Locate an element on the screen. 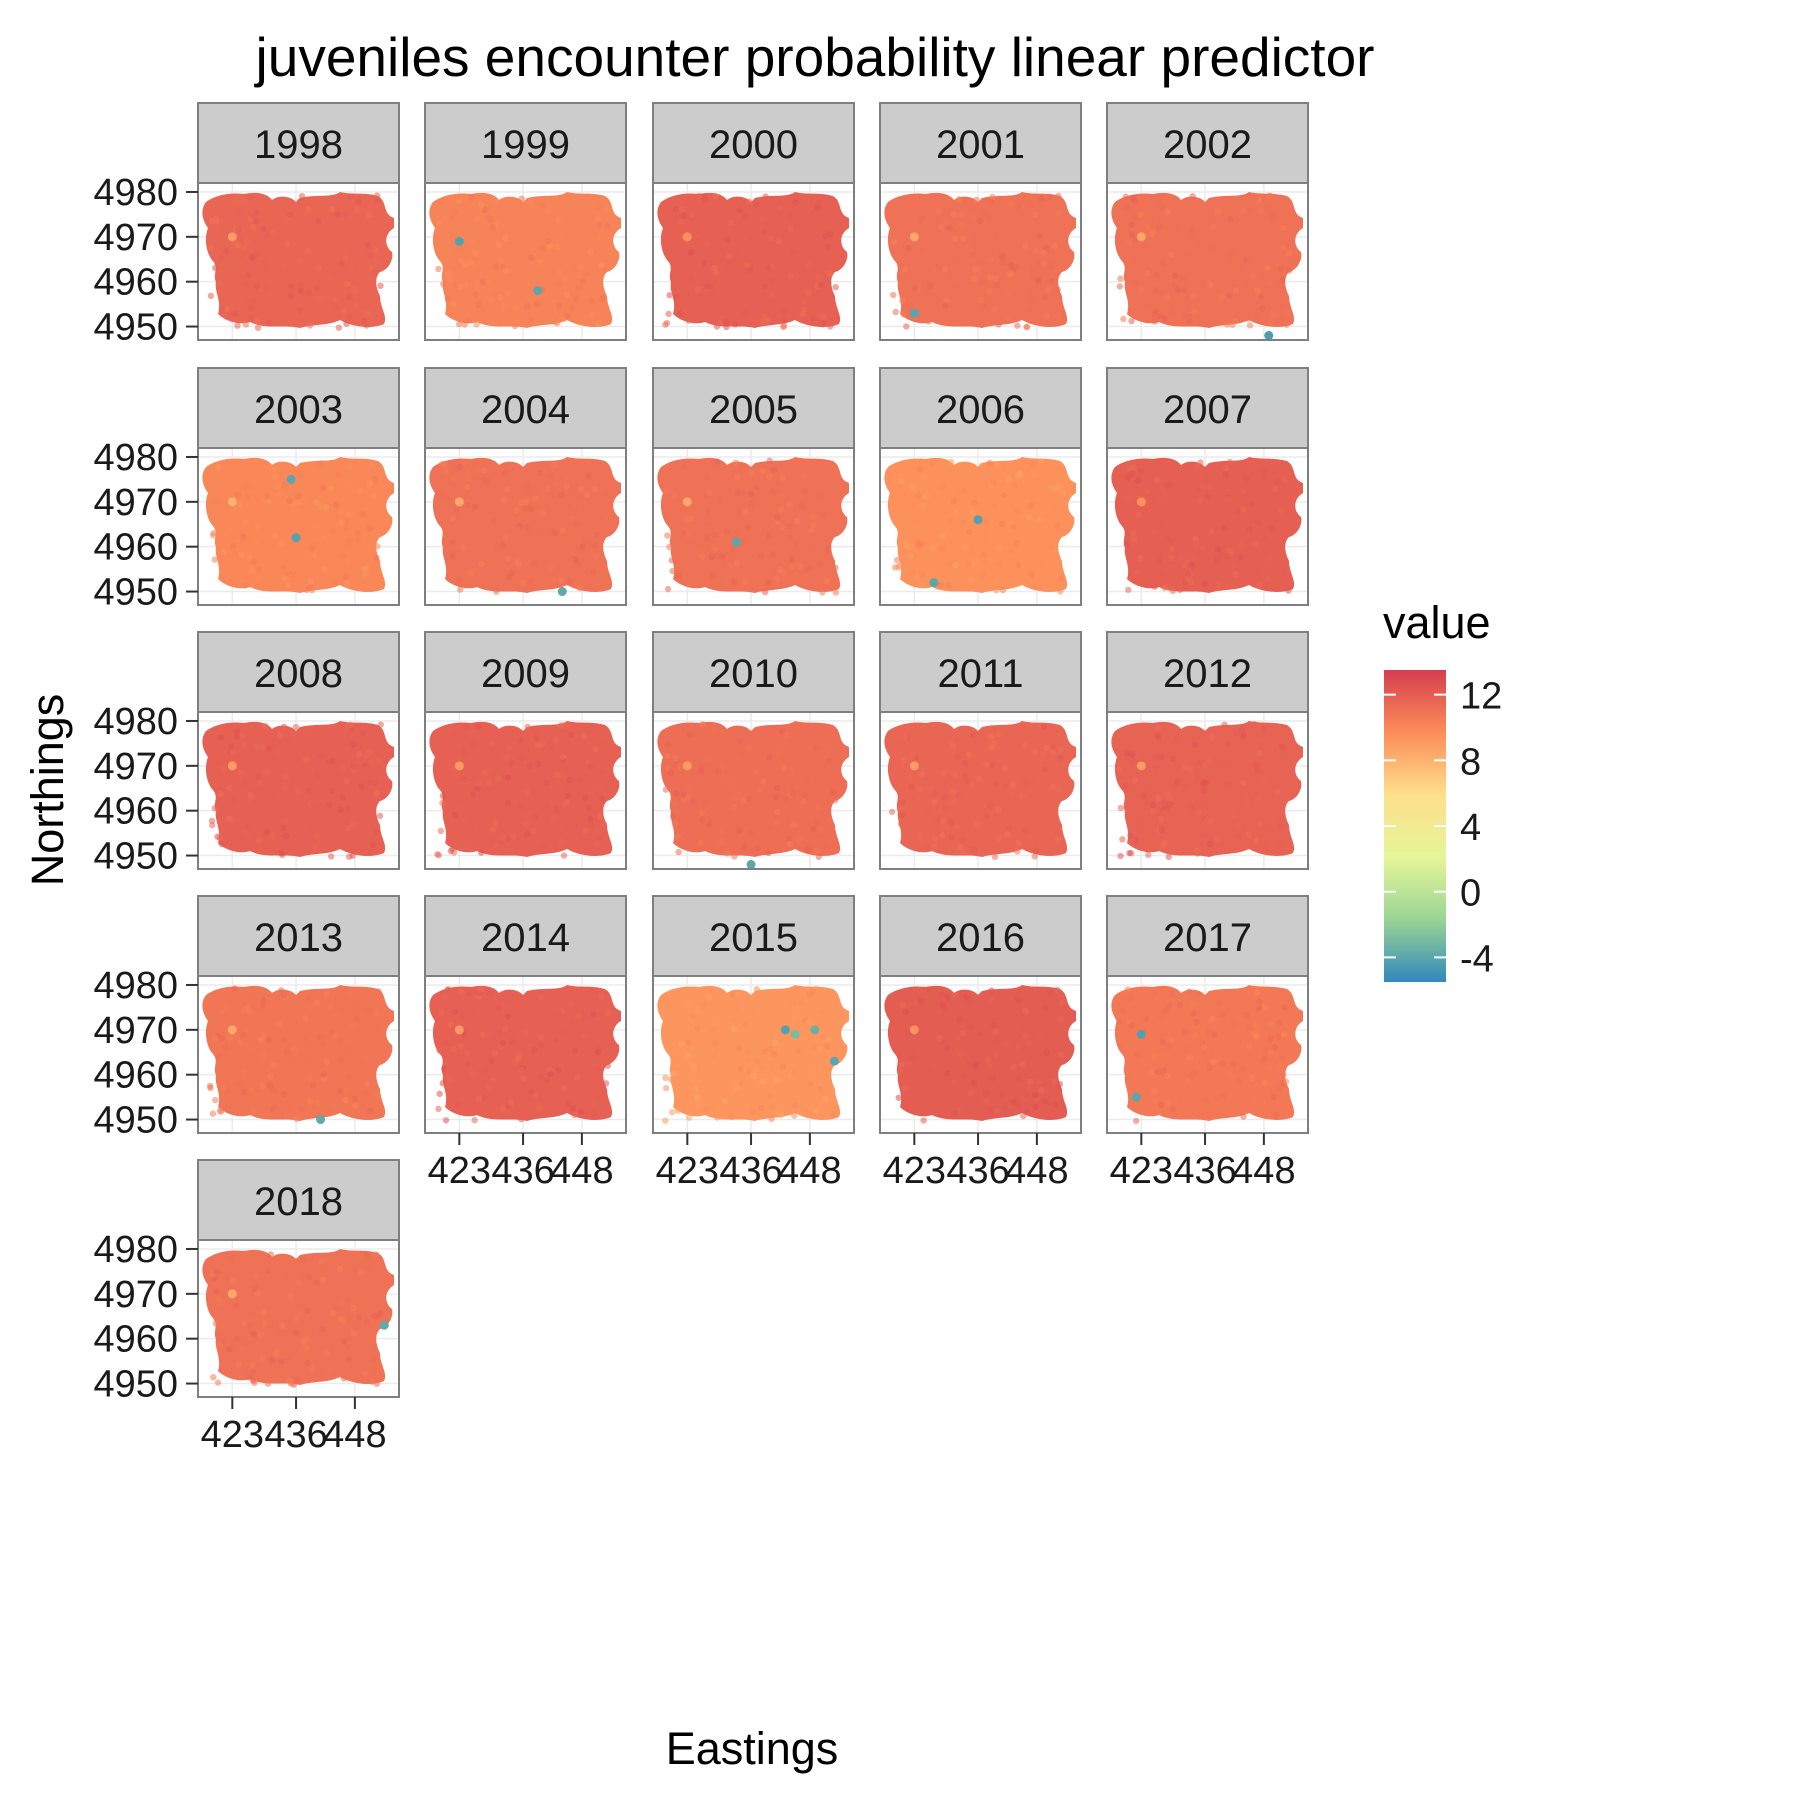 The height and width of the screenshot is (1805, 1800). data-point is located at coordinates (232, 1030).